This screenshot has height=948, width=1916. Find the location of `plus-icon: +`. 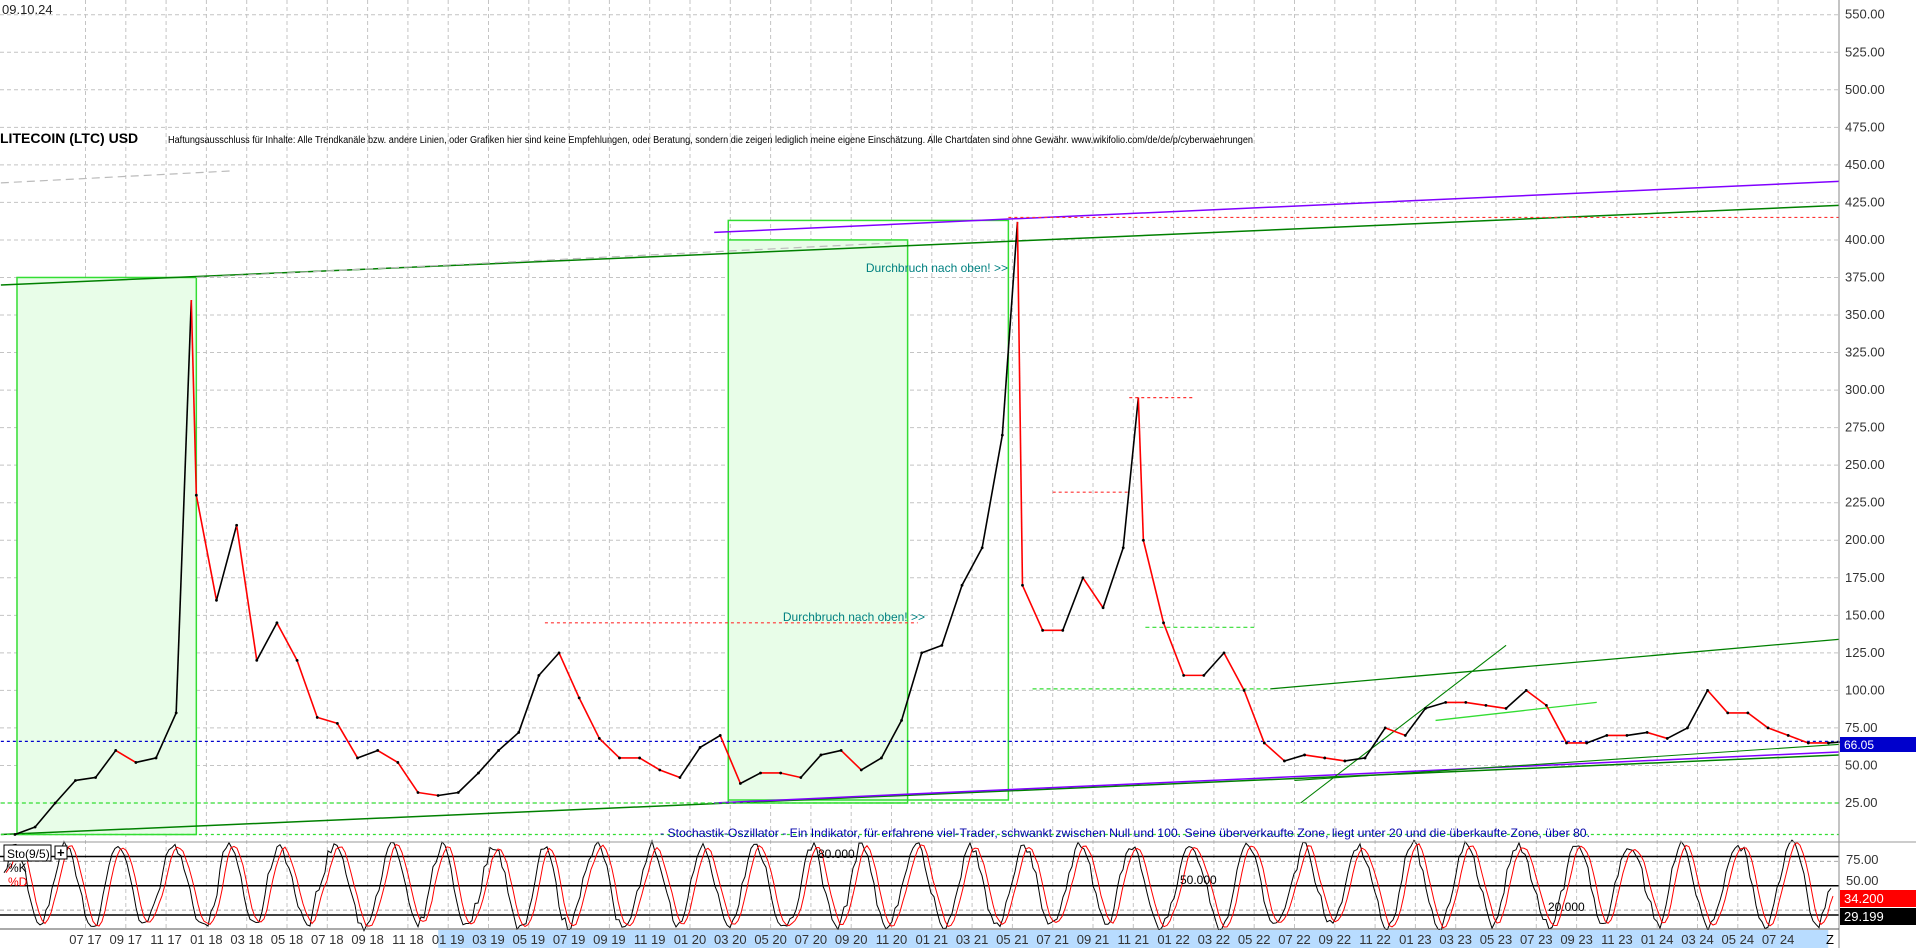

plus-icon: + is located at coordinates (61, 852).